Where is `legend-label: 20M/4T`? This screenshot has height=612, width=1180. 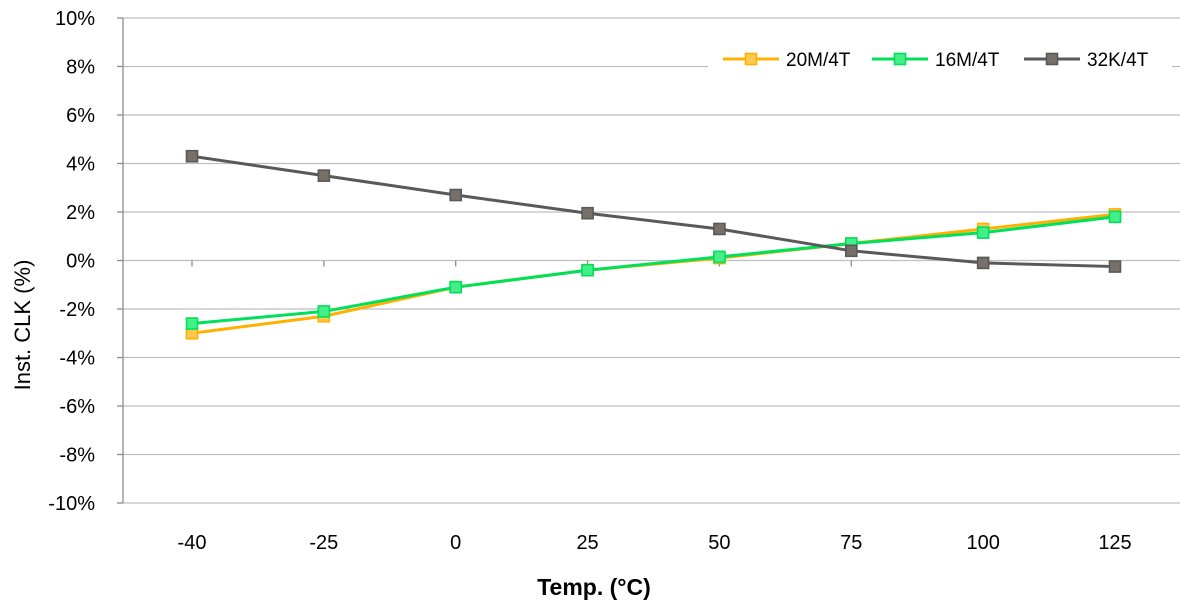 legend-label: 20M/4T is located at coordinates (818, 60).